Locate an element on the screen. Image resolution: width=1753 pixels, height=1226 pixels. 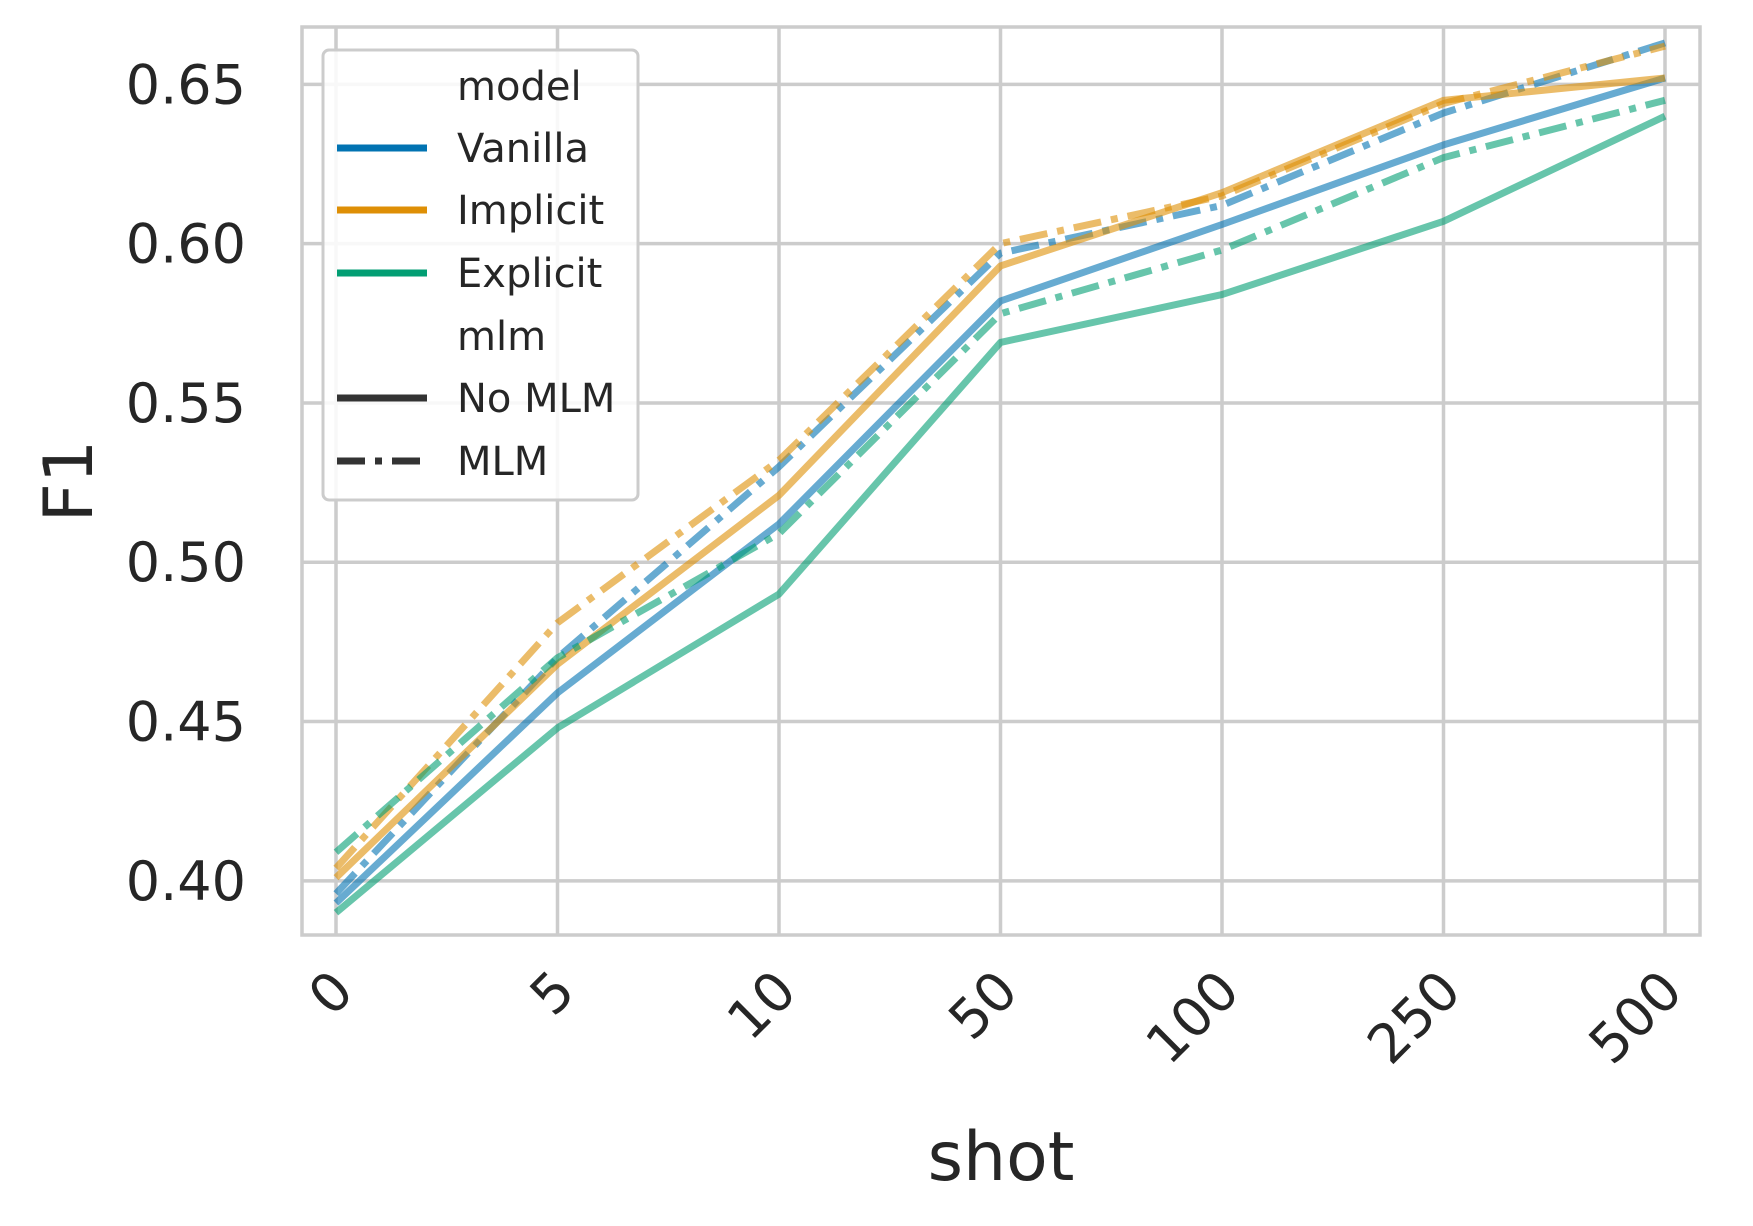
legend-label-implicit: Implicit is located at coordinates (530, 211).